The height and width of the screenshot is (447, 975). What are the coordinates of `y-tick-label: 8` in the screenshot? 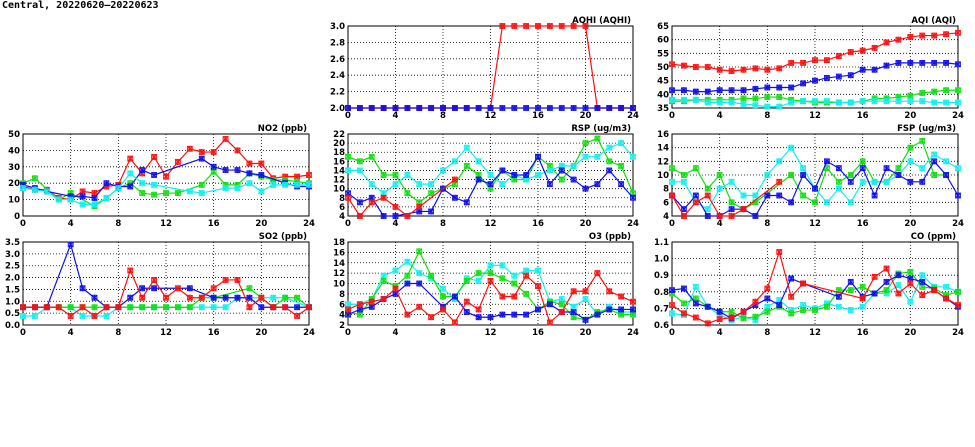 It's located at (342, 295).